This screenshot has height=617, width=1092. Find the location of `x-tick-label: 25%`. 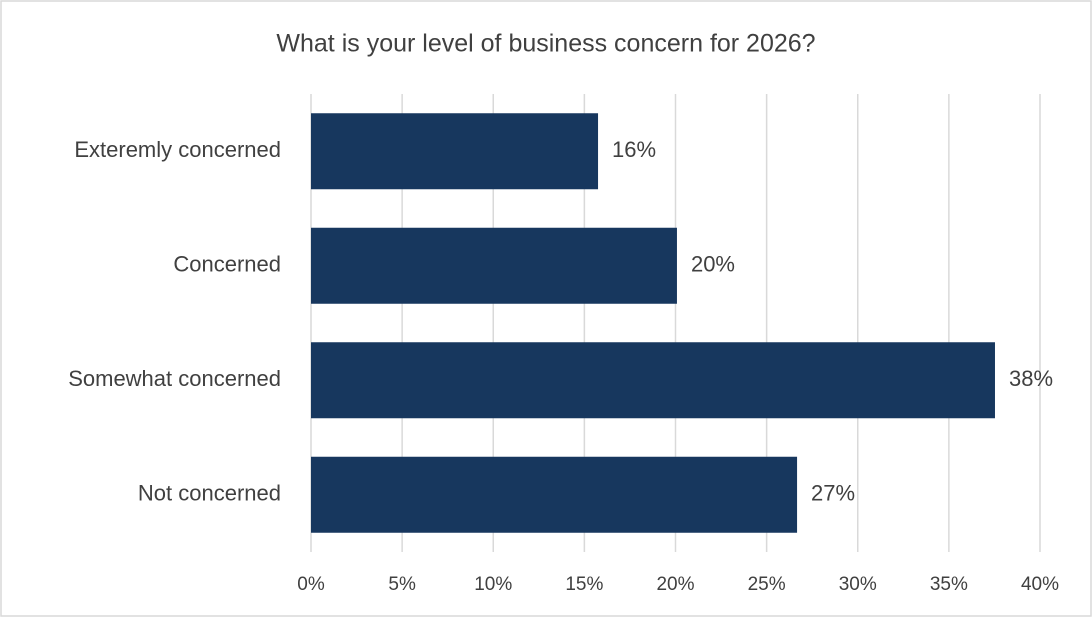

x-tick-label: 25% is located at coordinates (767, 584).